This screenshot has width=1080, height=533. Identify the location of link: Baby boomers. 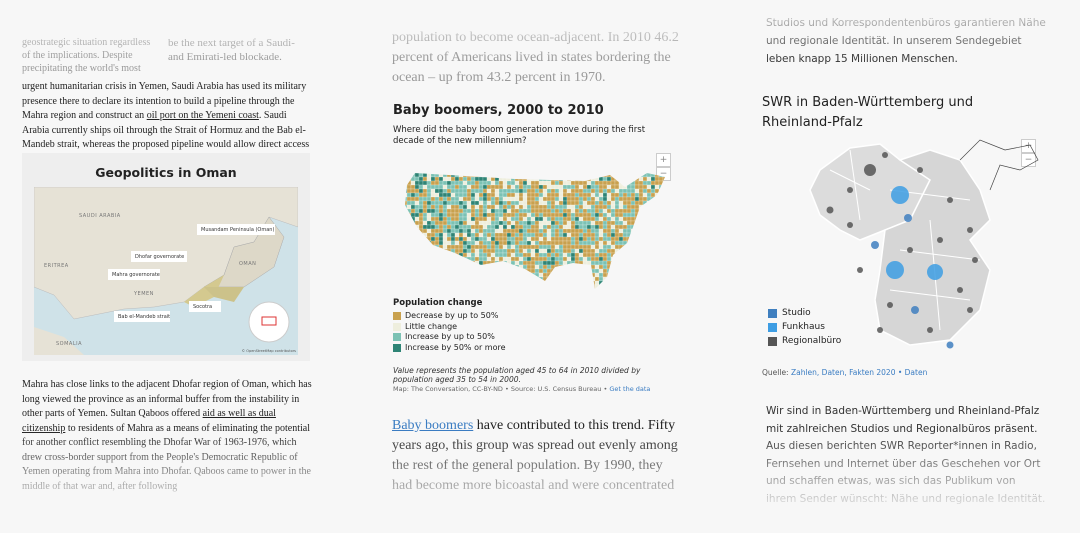
(433, 425).